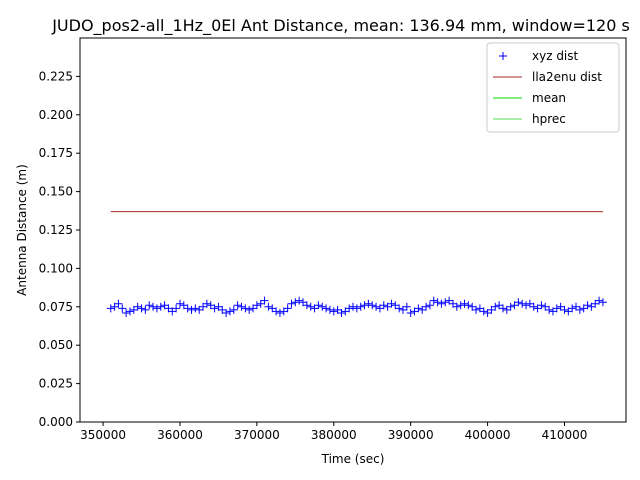 This screenshot has height=480, width=640. What do you see at coordinates (488, 435) in the screenshot?
I see `x-tick-label: 400000` at bounding box center [488, 435].